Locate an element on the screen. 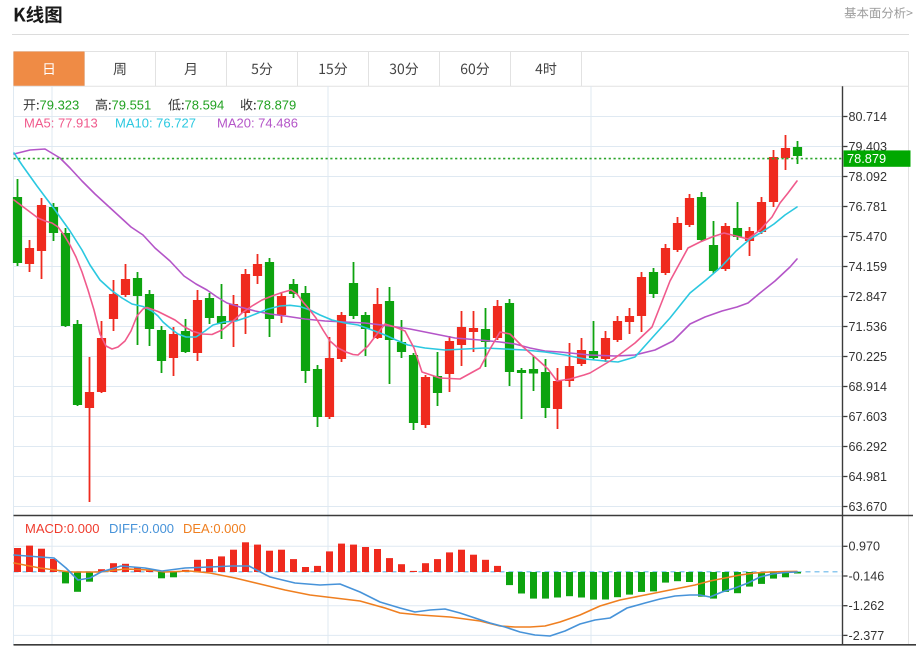  svg-text: 80.714 is located at coordinates (868, 117).